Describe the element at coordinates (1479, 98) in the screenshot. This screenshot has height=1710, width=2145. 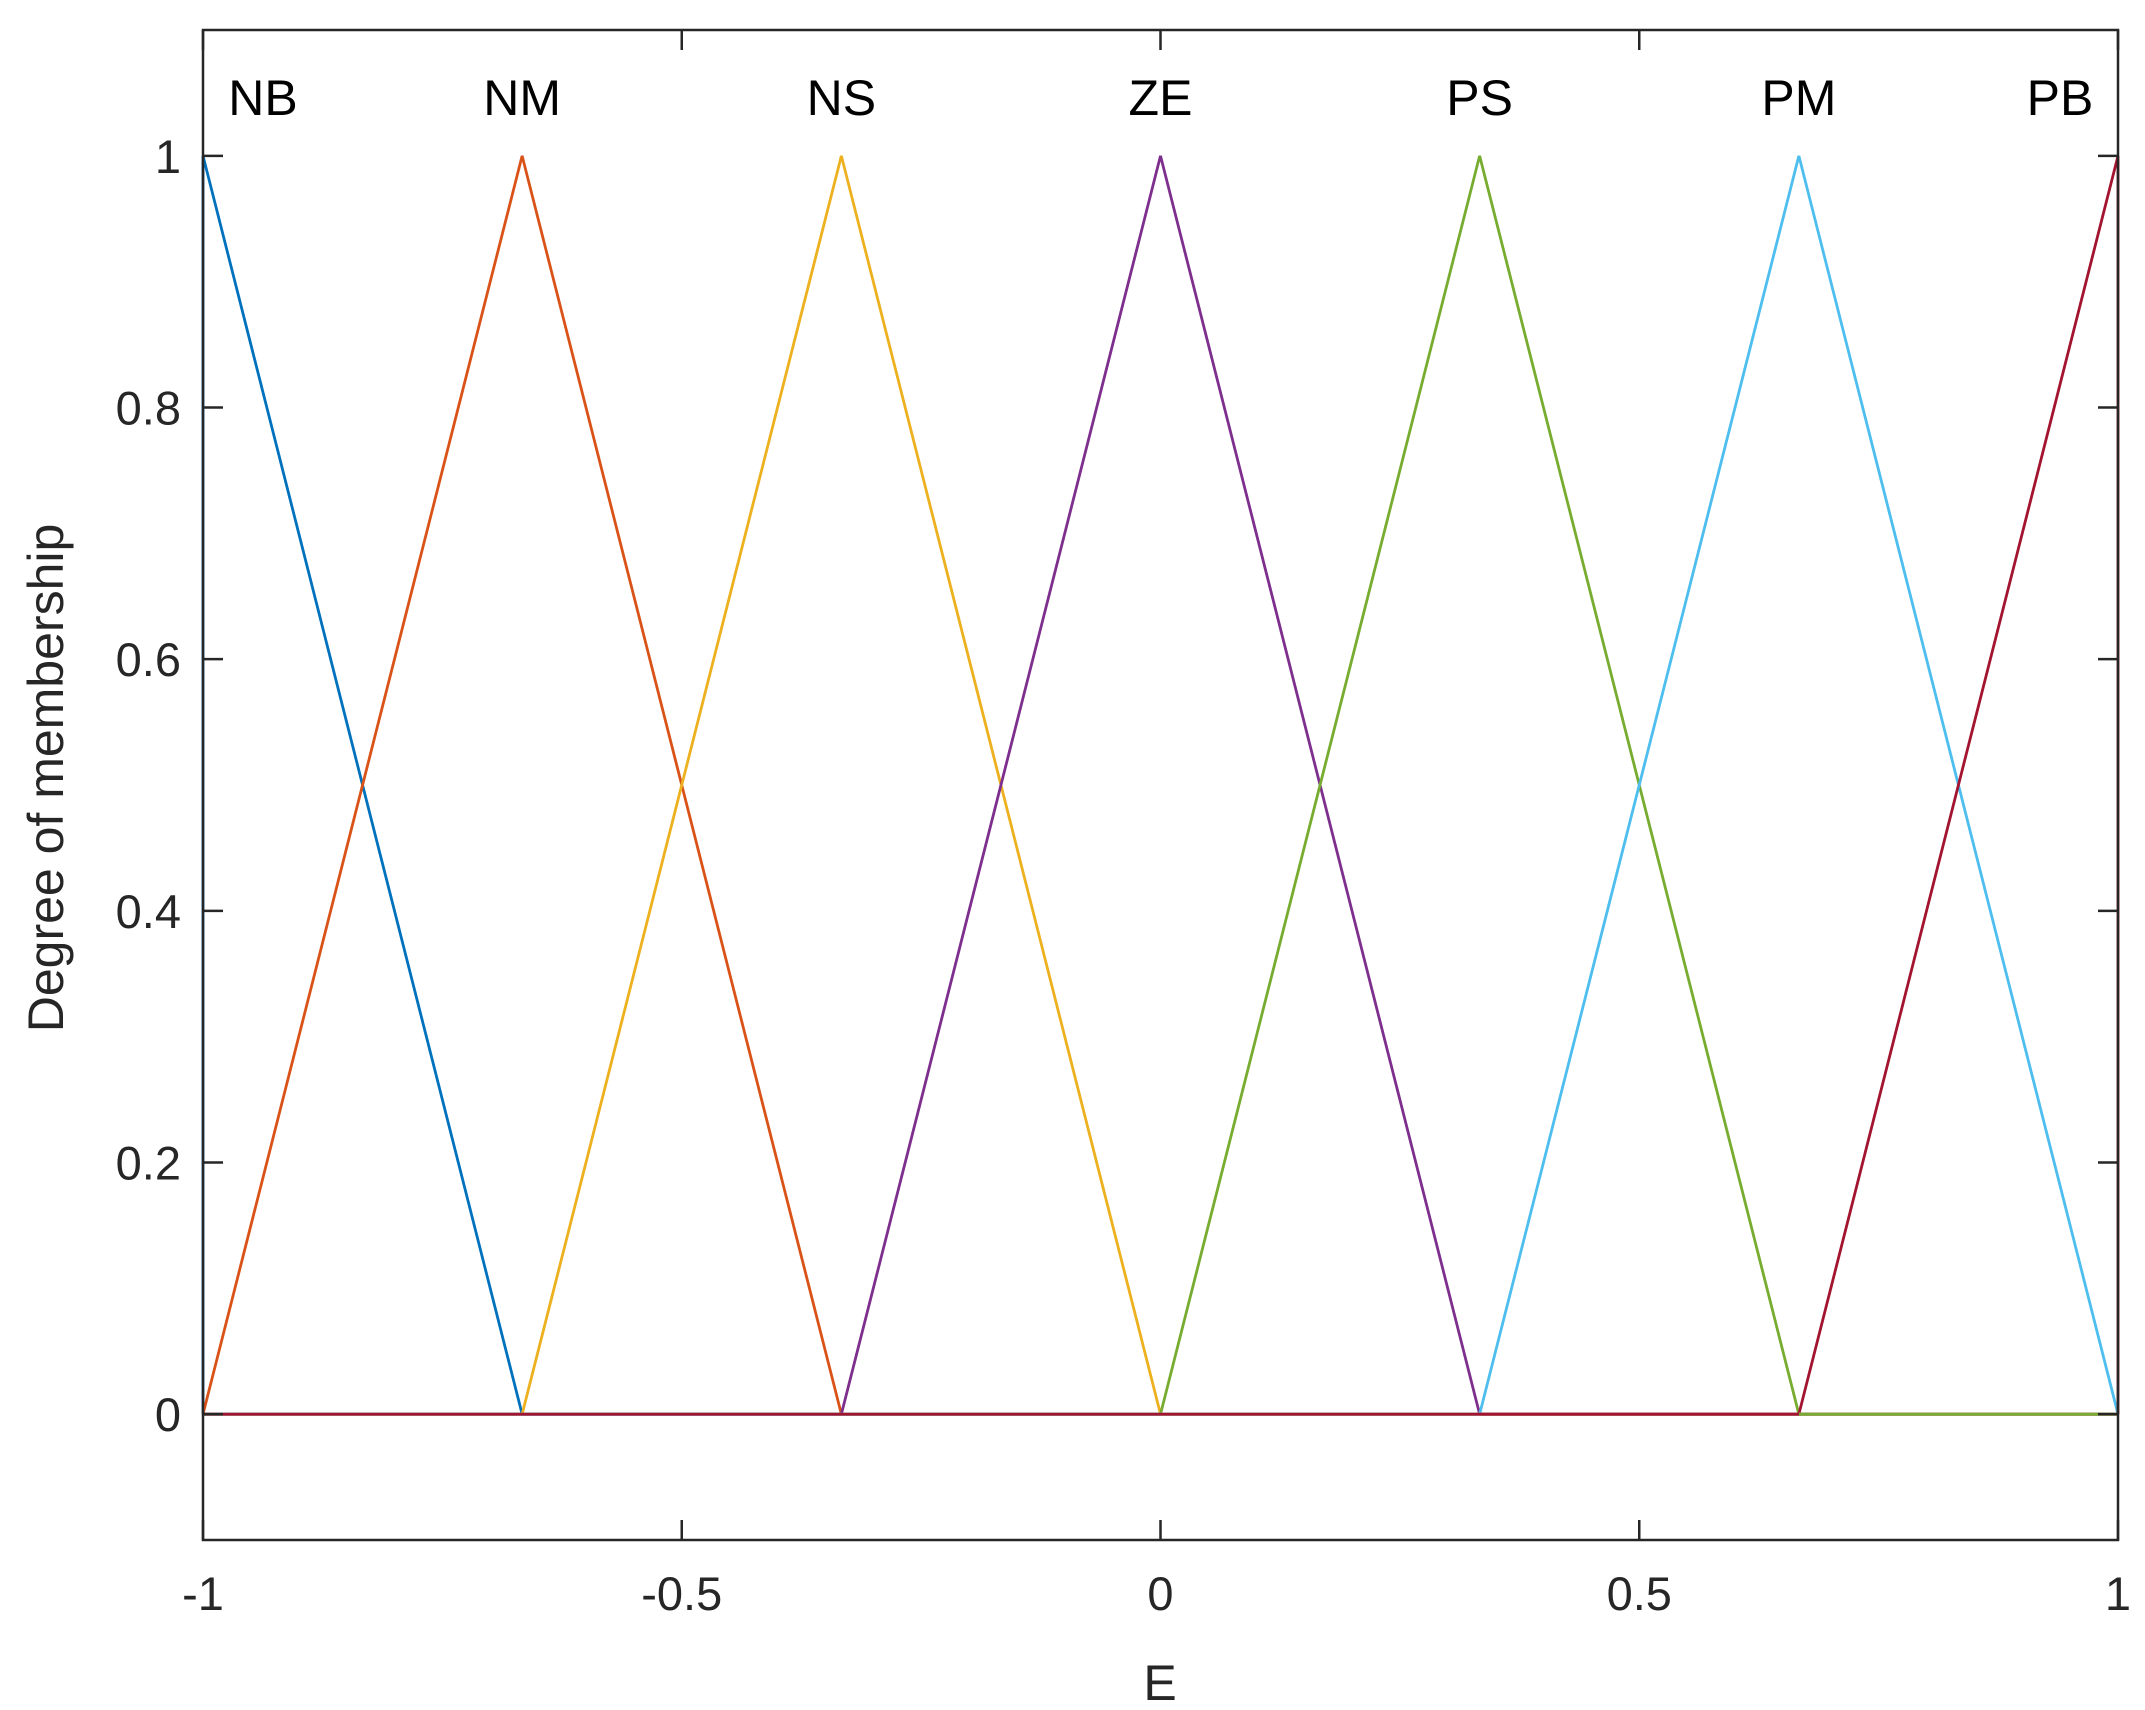
I see `membership-label-ps: PS` at that location.